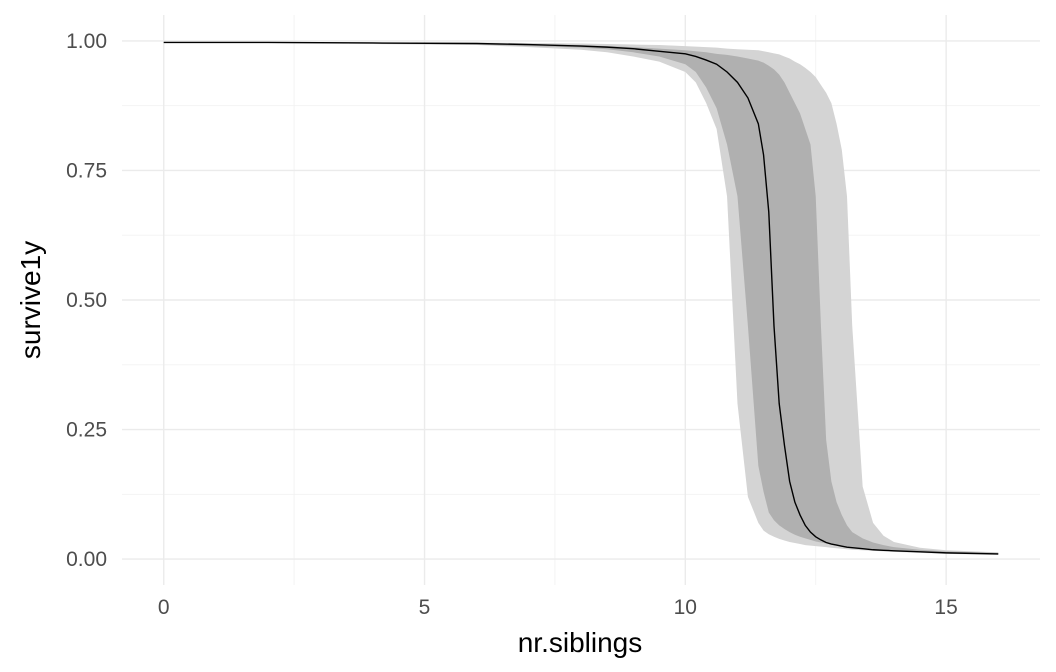  I want to click on y-axis-title: survive1y, so click(30, 300).